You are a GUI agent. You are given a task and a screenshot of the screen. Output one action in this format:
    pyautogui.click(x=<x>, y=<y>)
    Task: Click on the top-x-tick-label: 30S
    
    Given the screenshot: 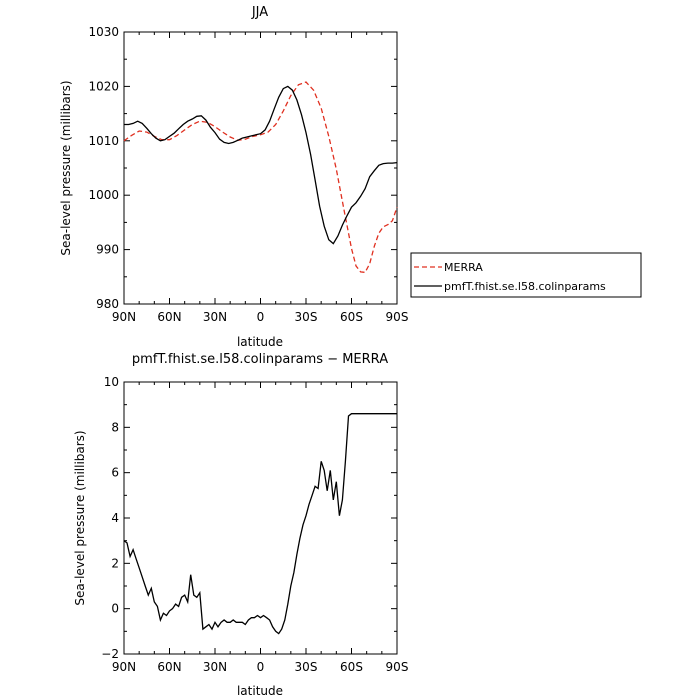 What is the action you would take?
    pyautogui.click(x=306, y=317)
    